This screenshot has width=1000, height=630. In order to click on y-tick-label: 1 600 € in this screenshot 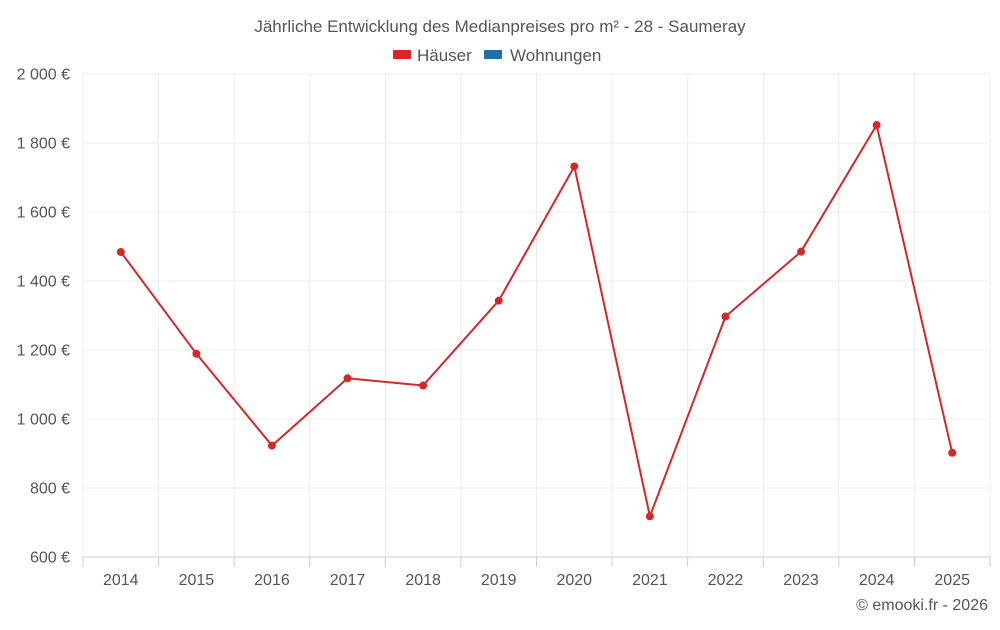, I will do `click(43, 213)`.